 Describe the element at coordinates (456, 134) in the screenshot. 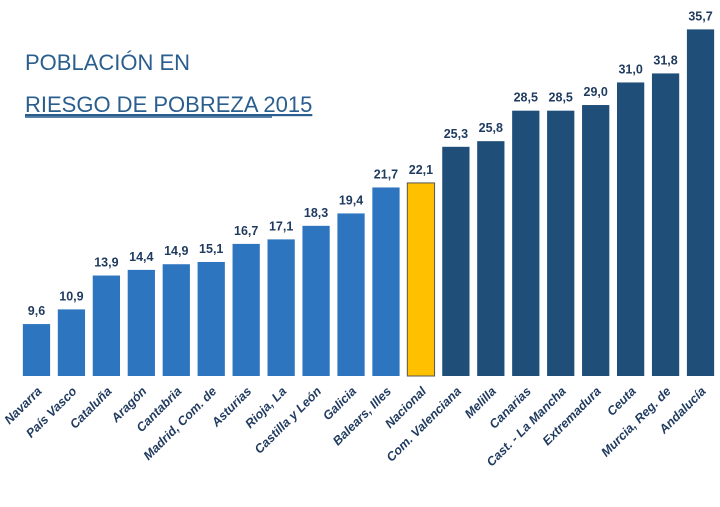

I see `value-label: 25,3` at that location.